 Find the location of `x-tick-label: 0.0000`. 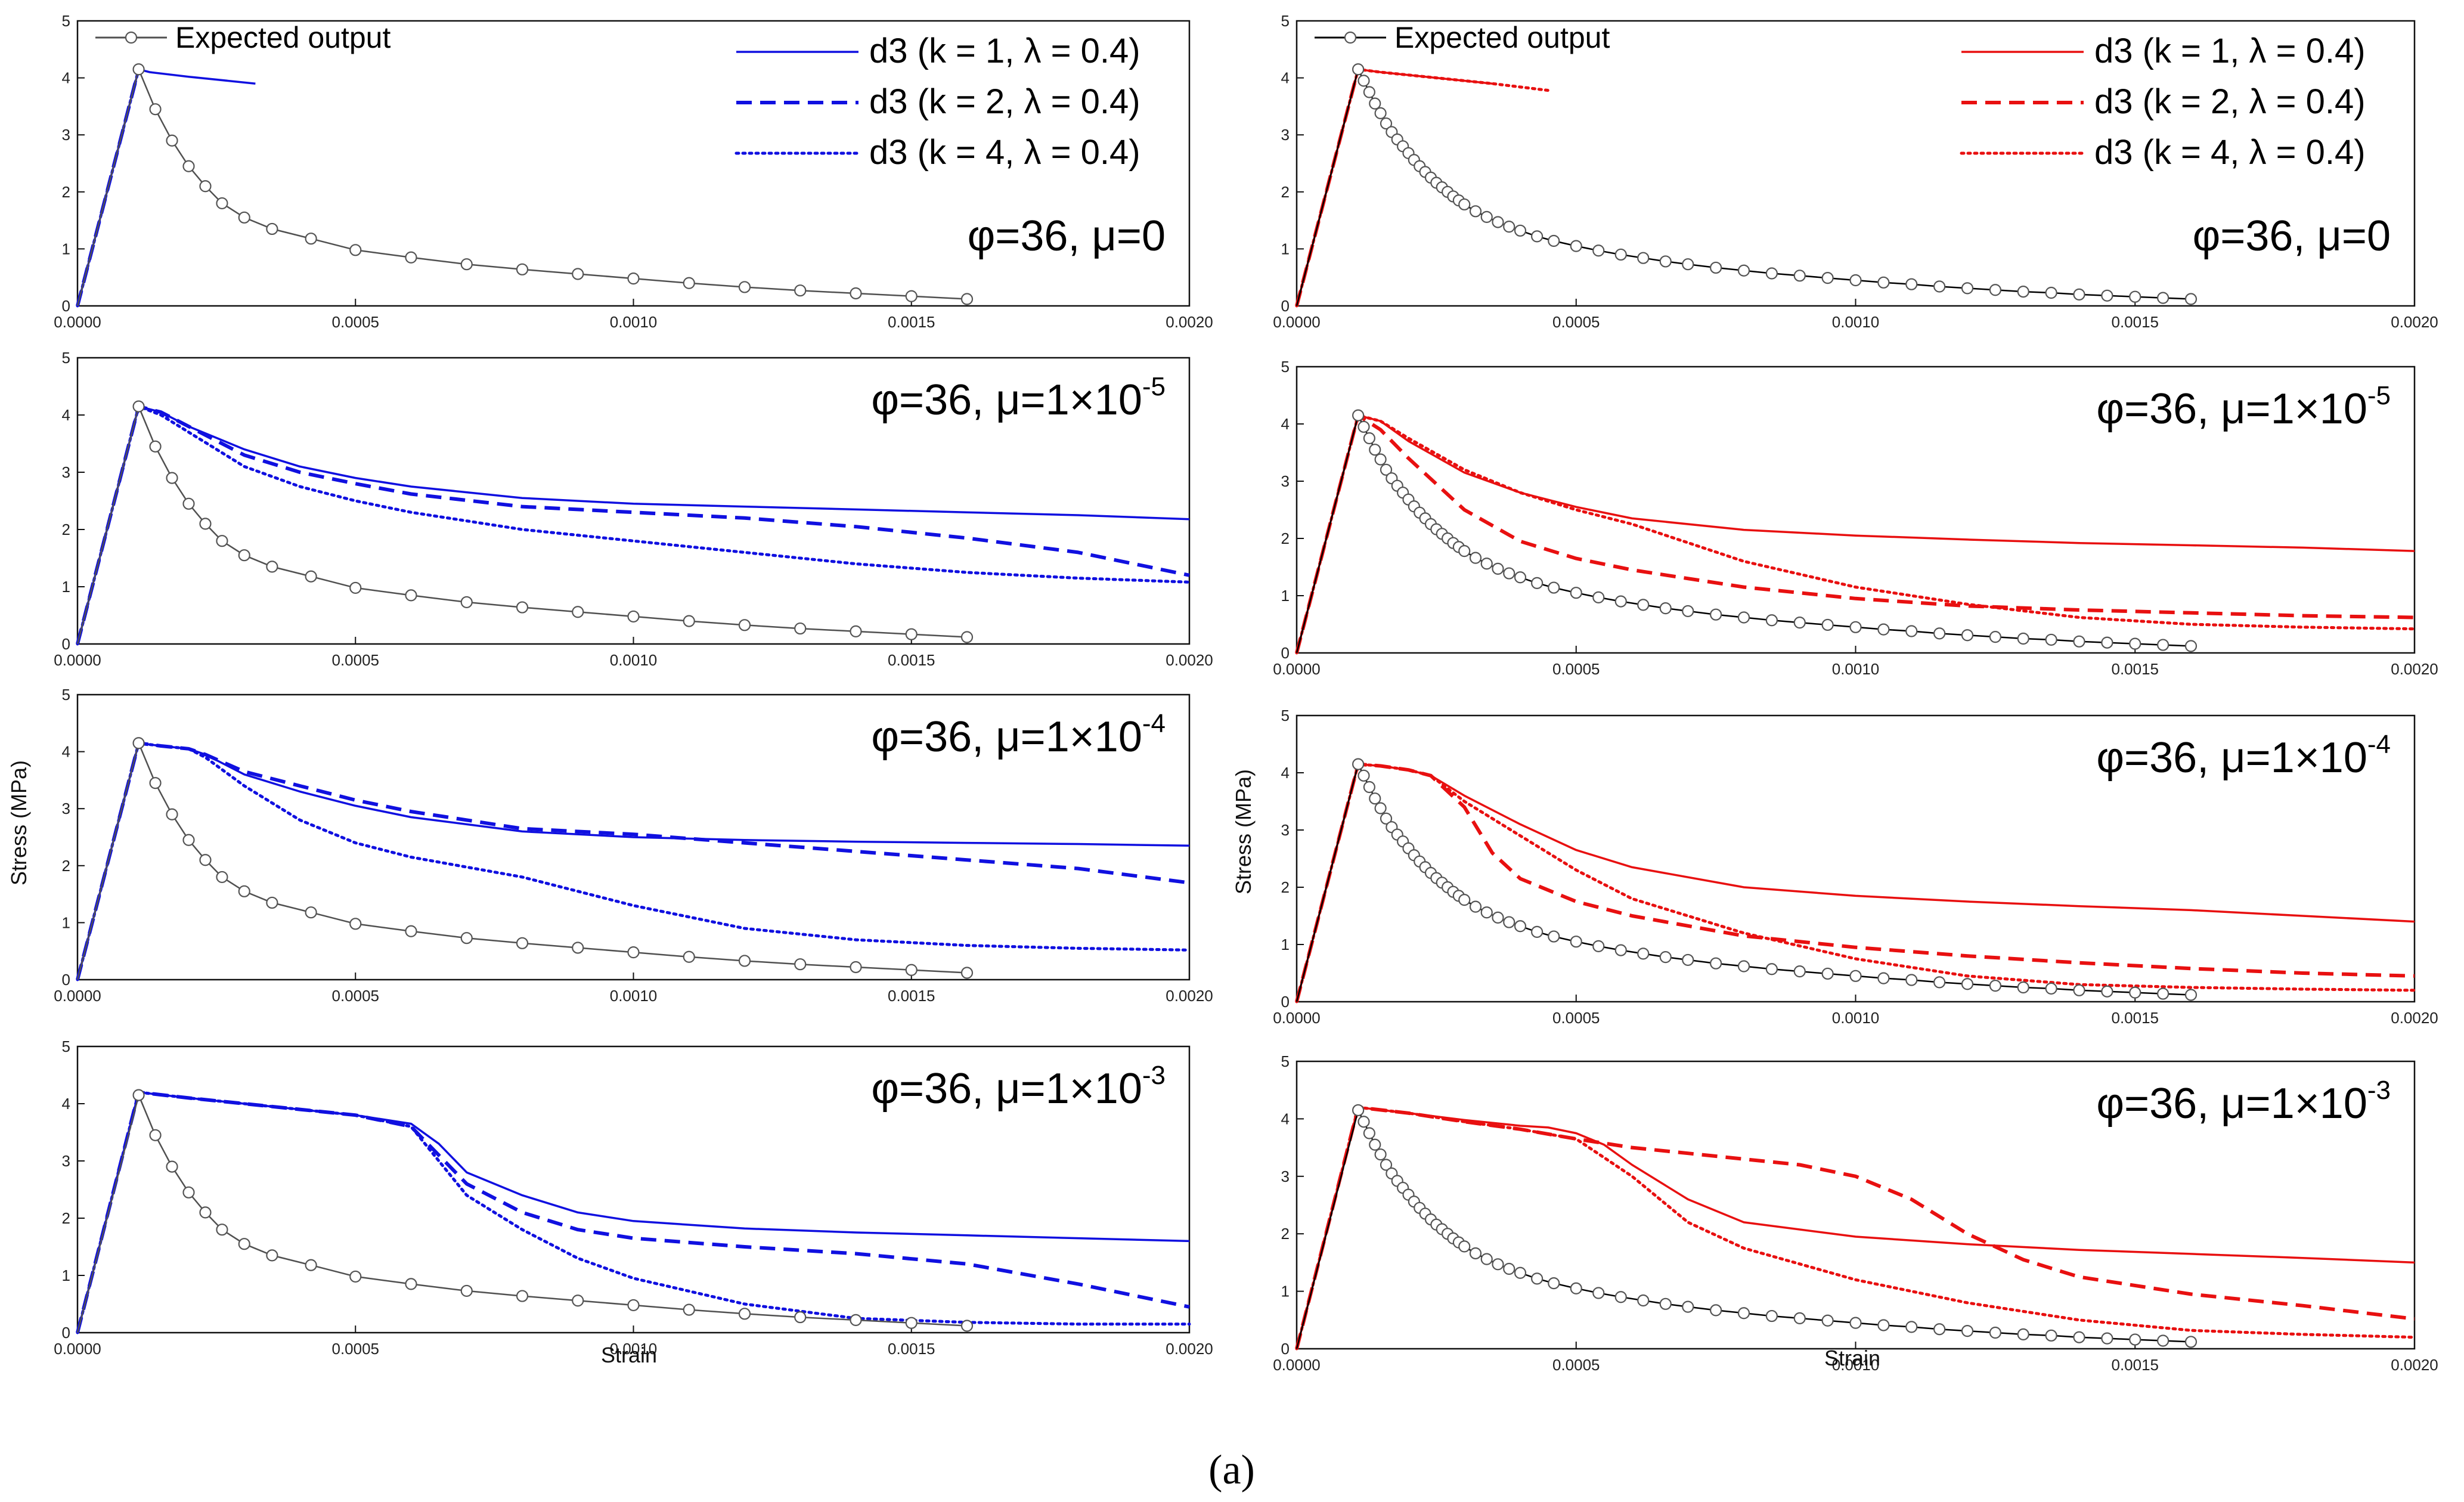

x-tick-label: 0.0000 is located at coordinates (78, 322).